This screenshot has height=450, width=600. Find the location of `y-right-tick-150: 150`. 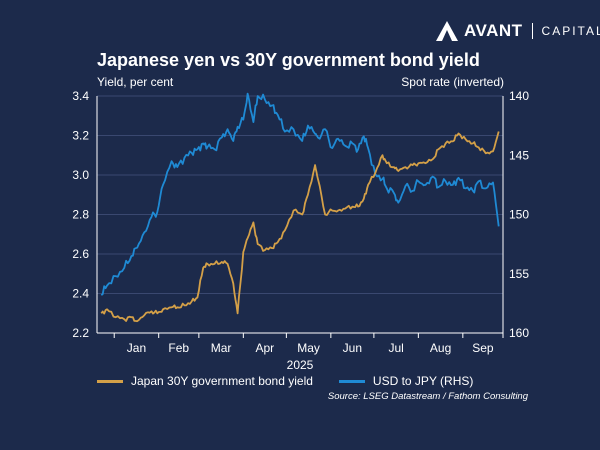

y-right-tick-150: 150 is located at coordinates (519, 215).